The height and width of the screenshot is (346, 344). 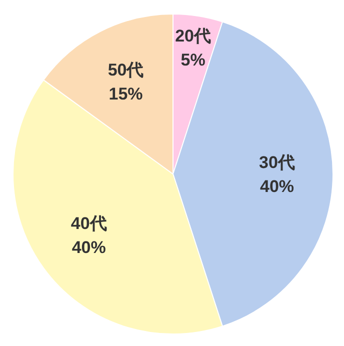 I want to click on slice-label: 30代, so click(x=277, y=162).